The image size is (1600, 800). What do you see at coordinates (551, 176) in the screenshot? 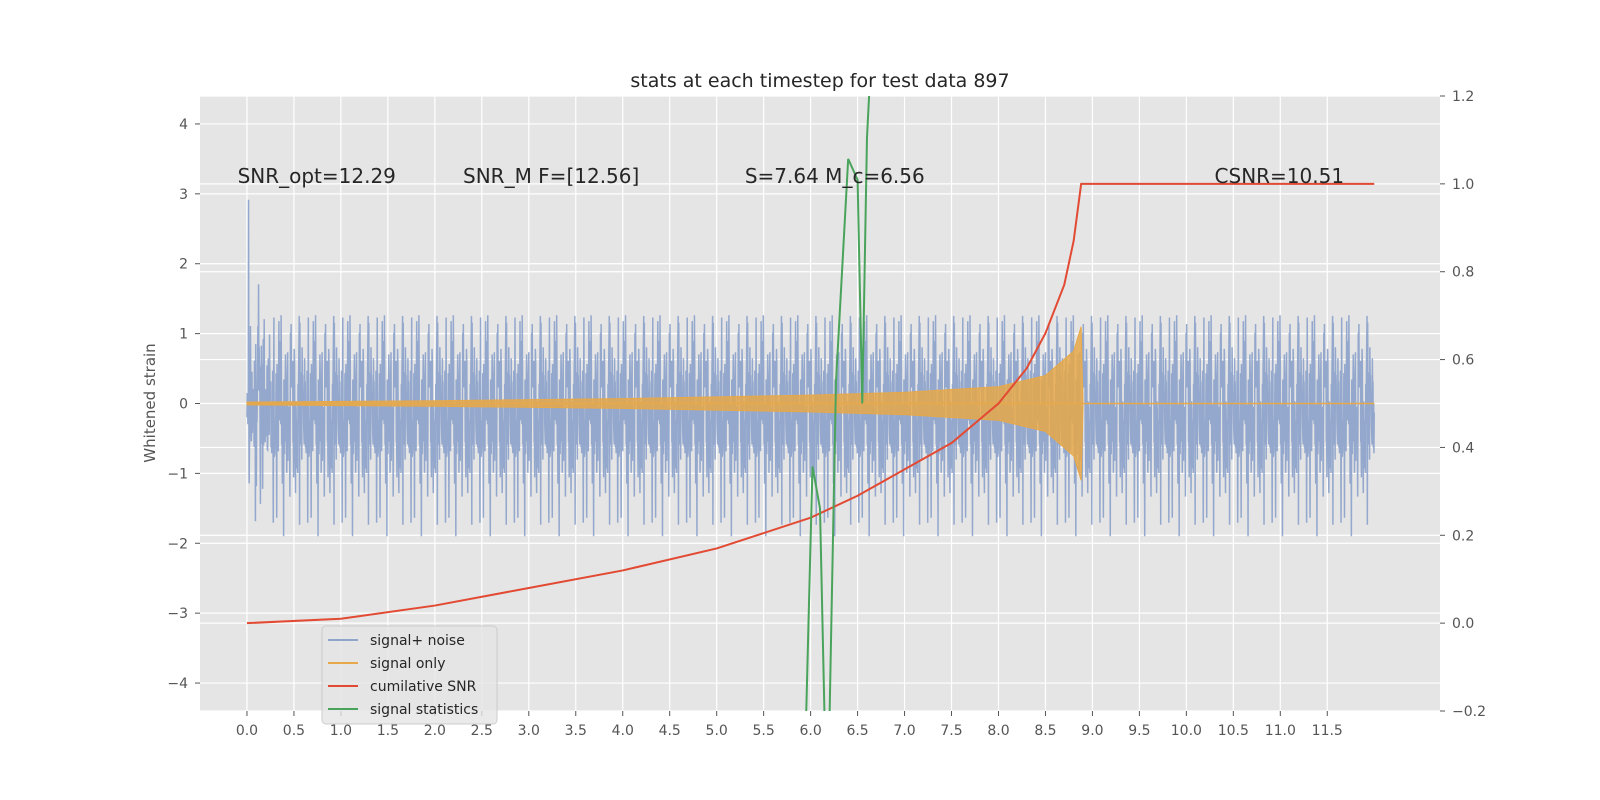
I see `annotation-snr-mf: SNR_M F=[12.56]` at bounding box center [551, 176].